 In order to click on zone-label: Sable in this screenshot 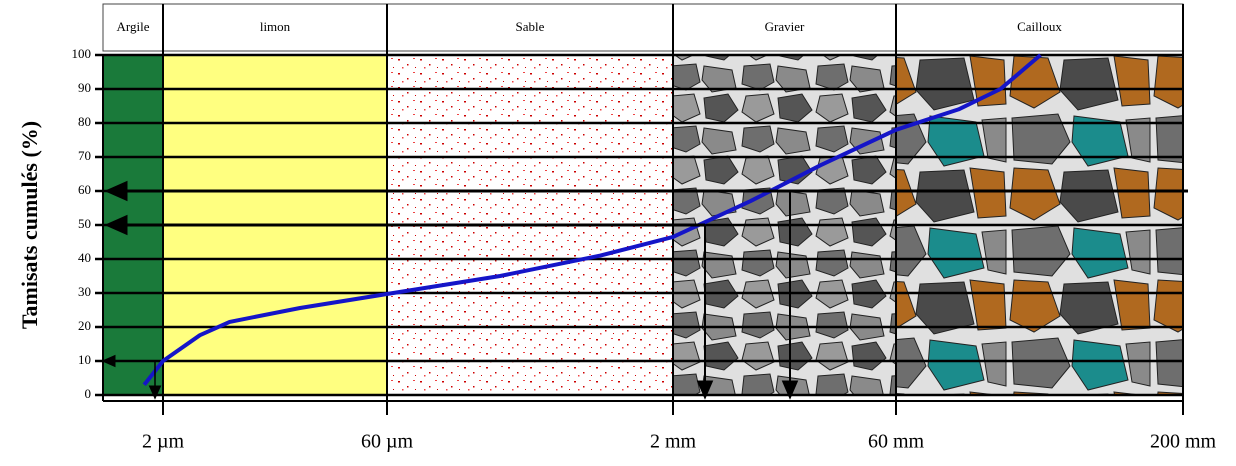, I will do `click(530, 26)`.